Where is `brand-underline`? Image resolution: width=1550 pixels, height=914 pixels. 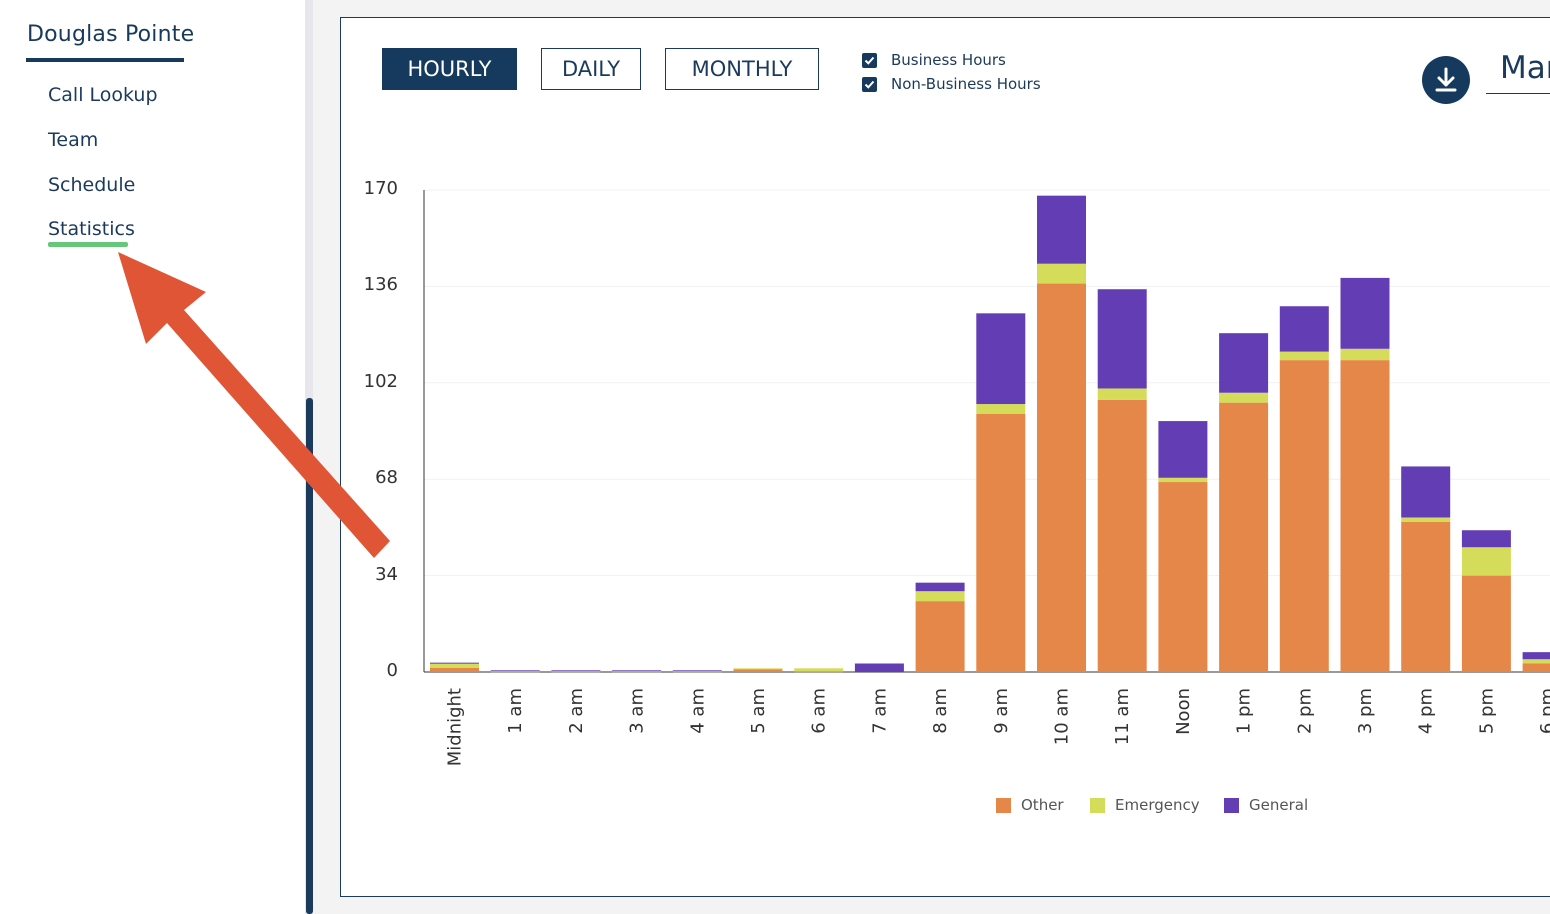
brand-underline is located at coordinates (105, 60).